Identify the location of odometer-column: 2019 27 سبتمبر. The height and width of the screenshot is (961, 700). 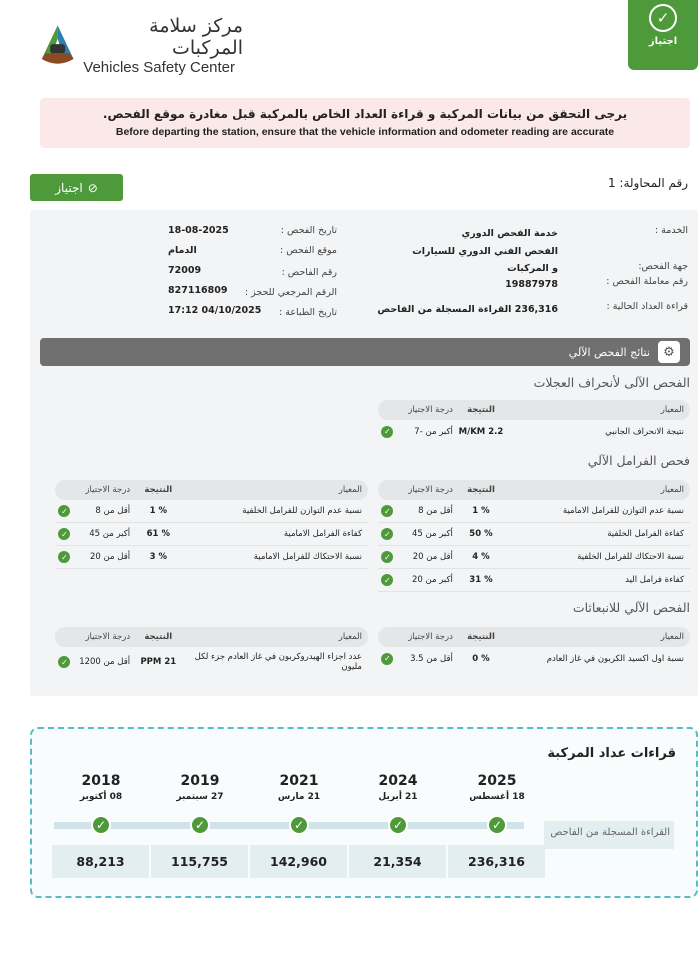
(200, 787).